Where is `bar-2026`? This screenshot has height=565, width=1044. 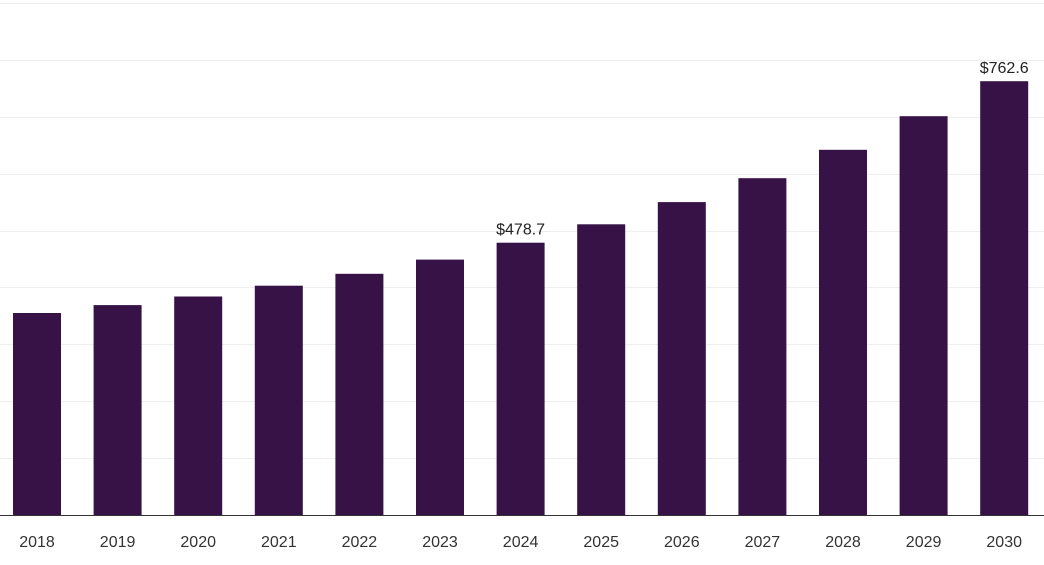 bar-2026 is located at coordinates (681, 358).